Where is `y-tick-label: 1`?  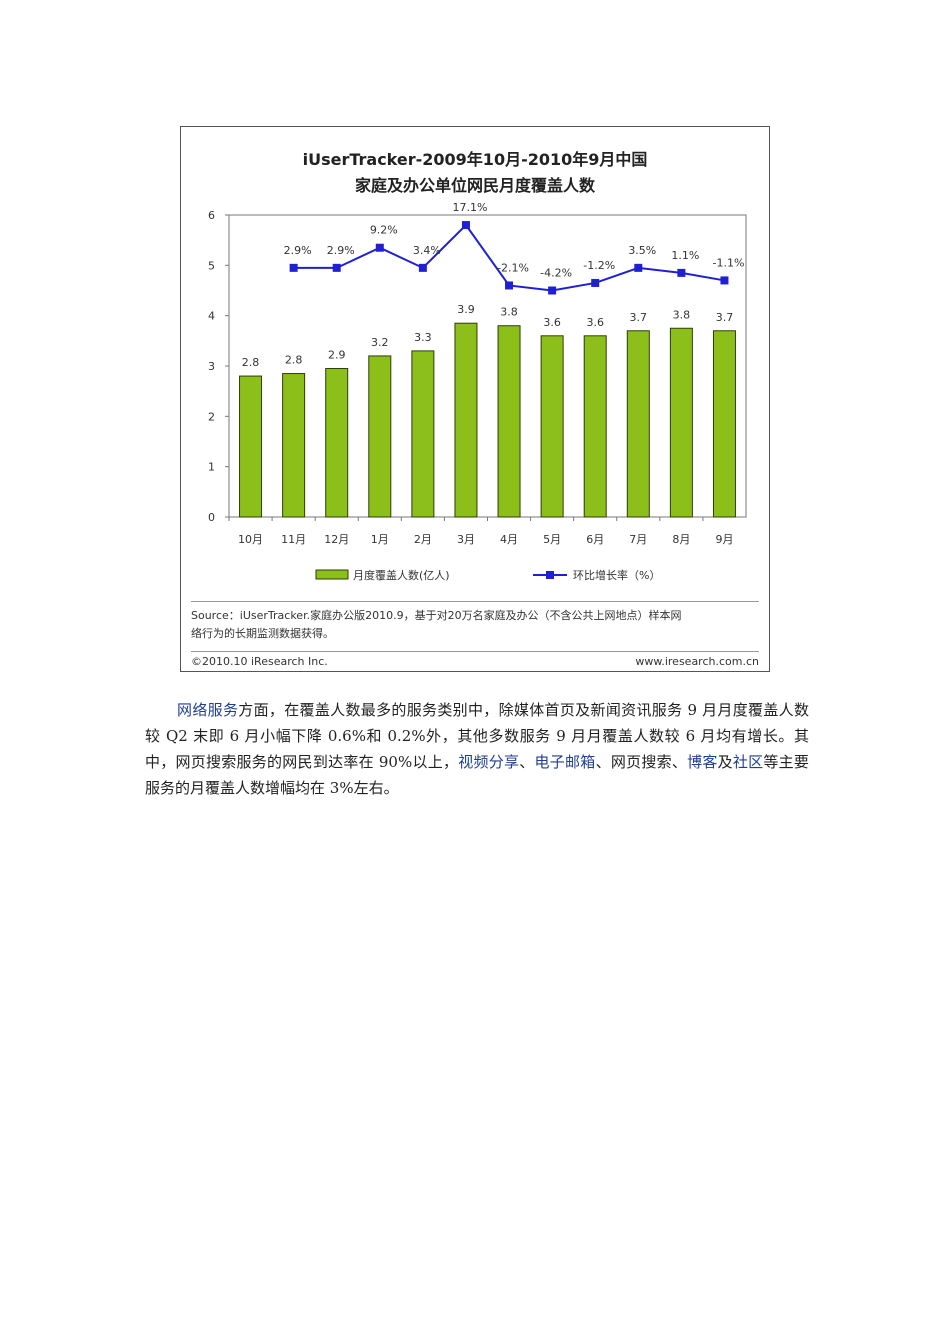 y-tick-label: 1 is located at coordinates (211, 467).